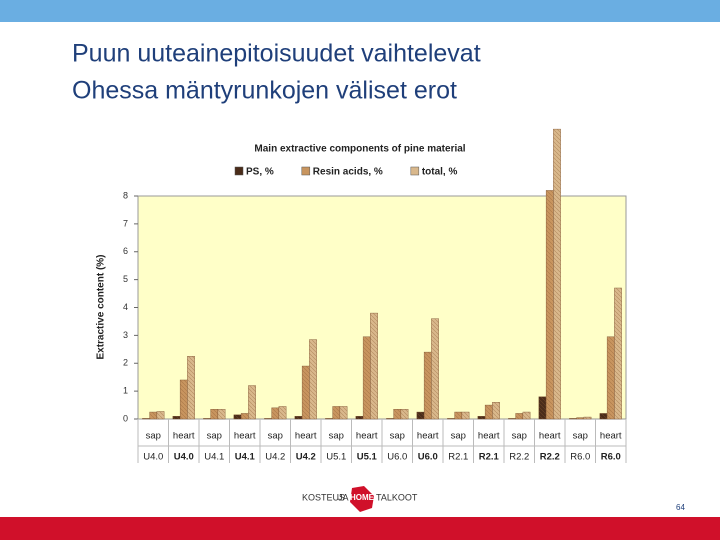 The height and width of the screenshot is (545, 720). I want to click on y-axis-label: Extractive content (%), so click(101, 306).